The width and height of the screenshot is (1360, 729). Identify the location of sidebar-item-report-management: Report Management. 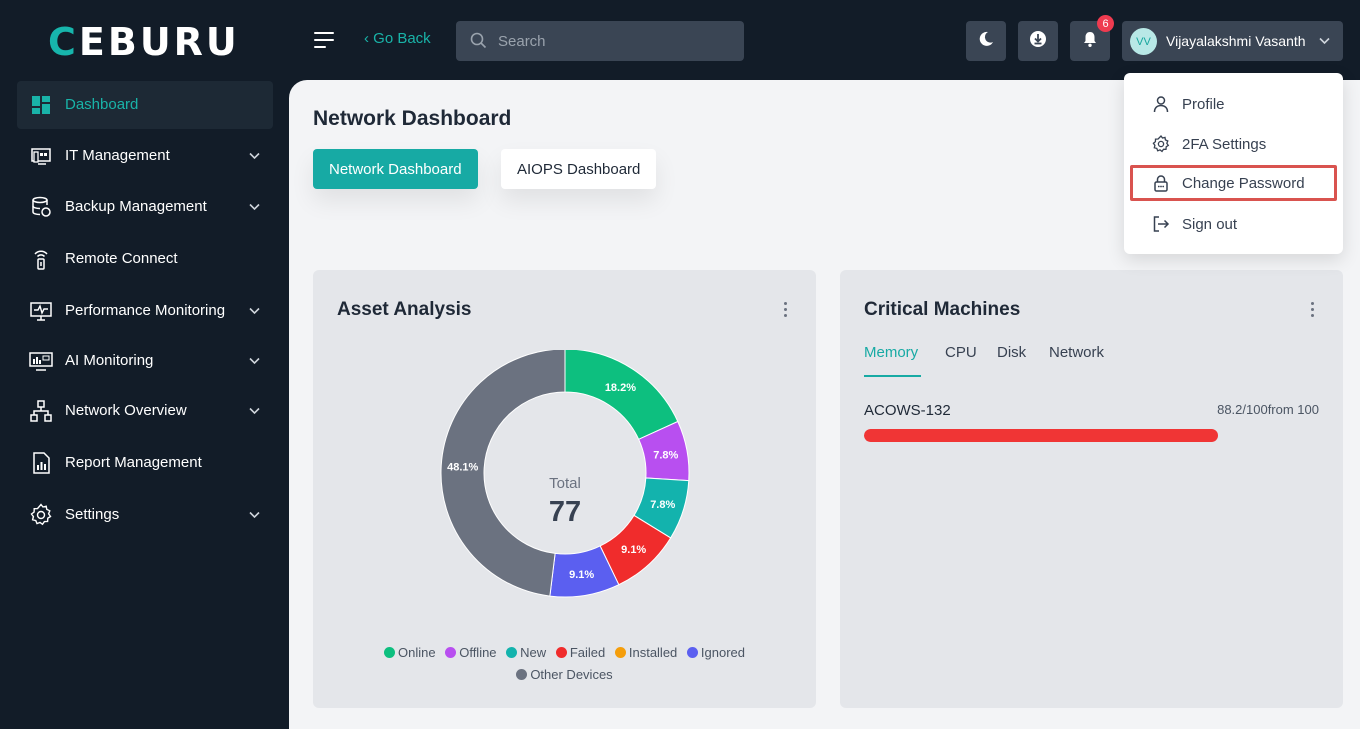
(145, 463).